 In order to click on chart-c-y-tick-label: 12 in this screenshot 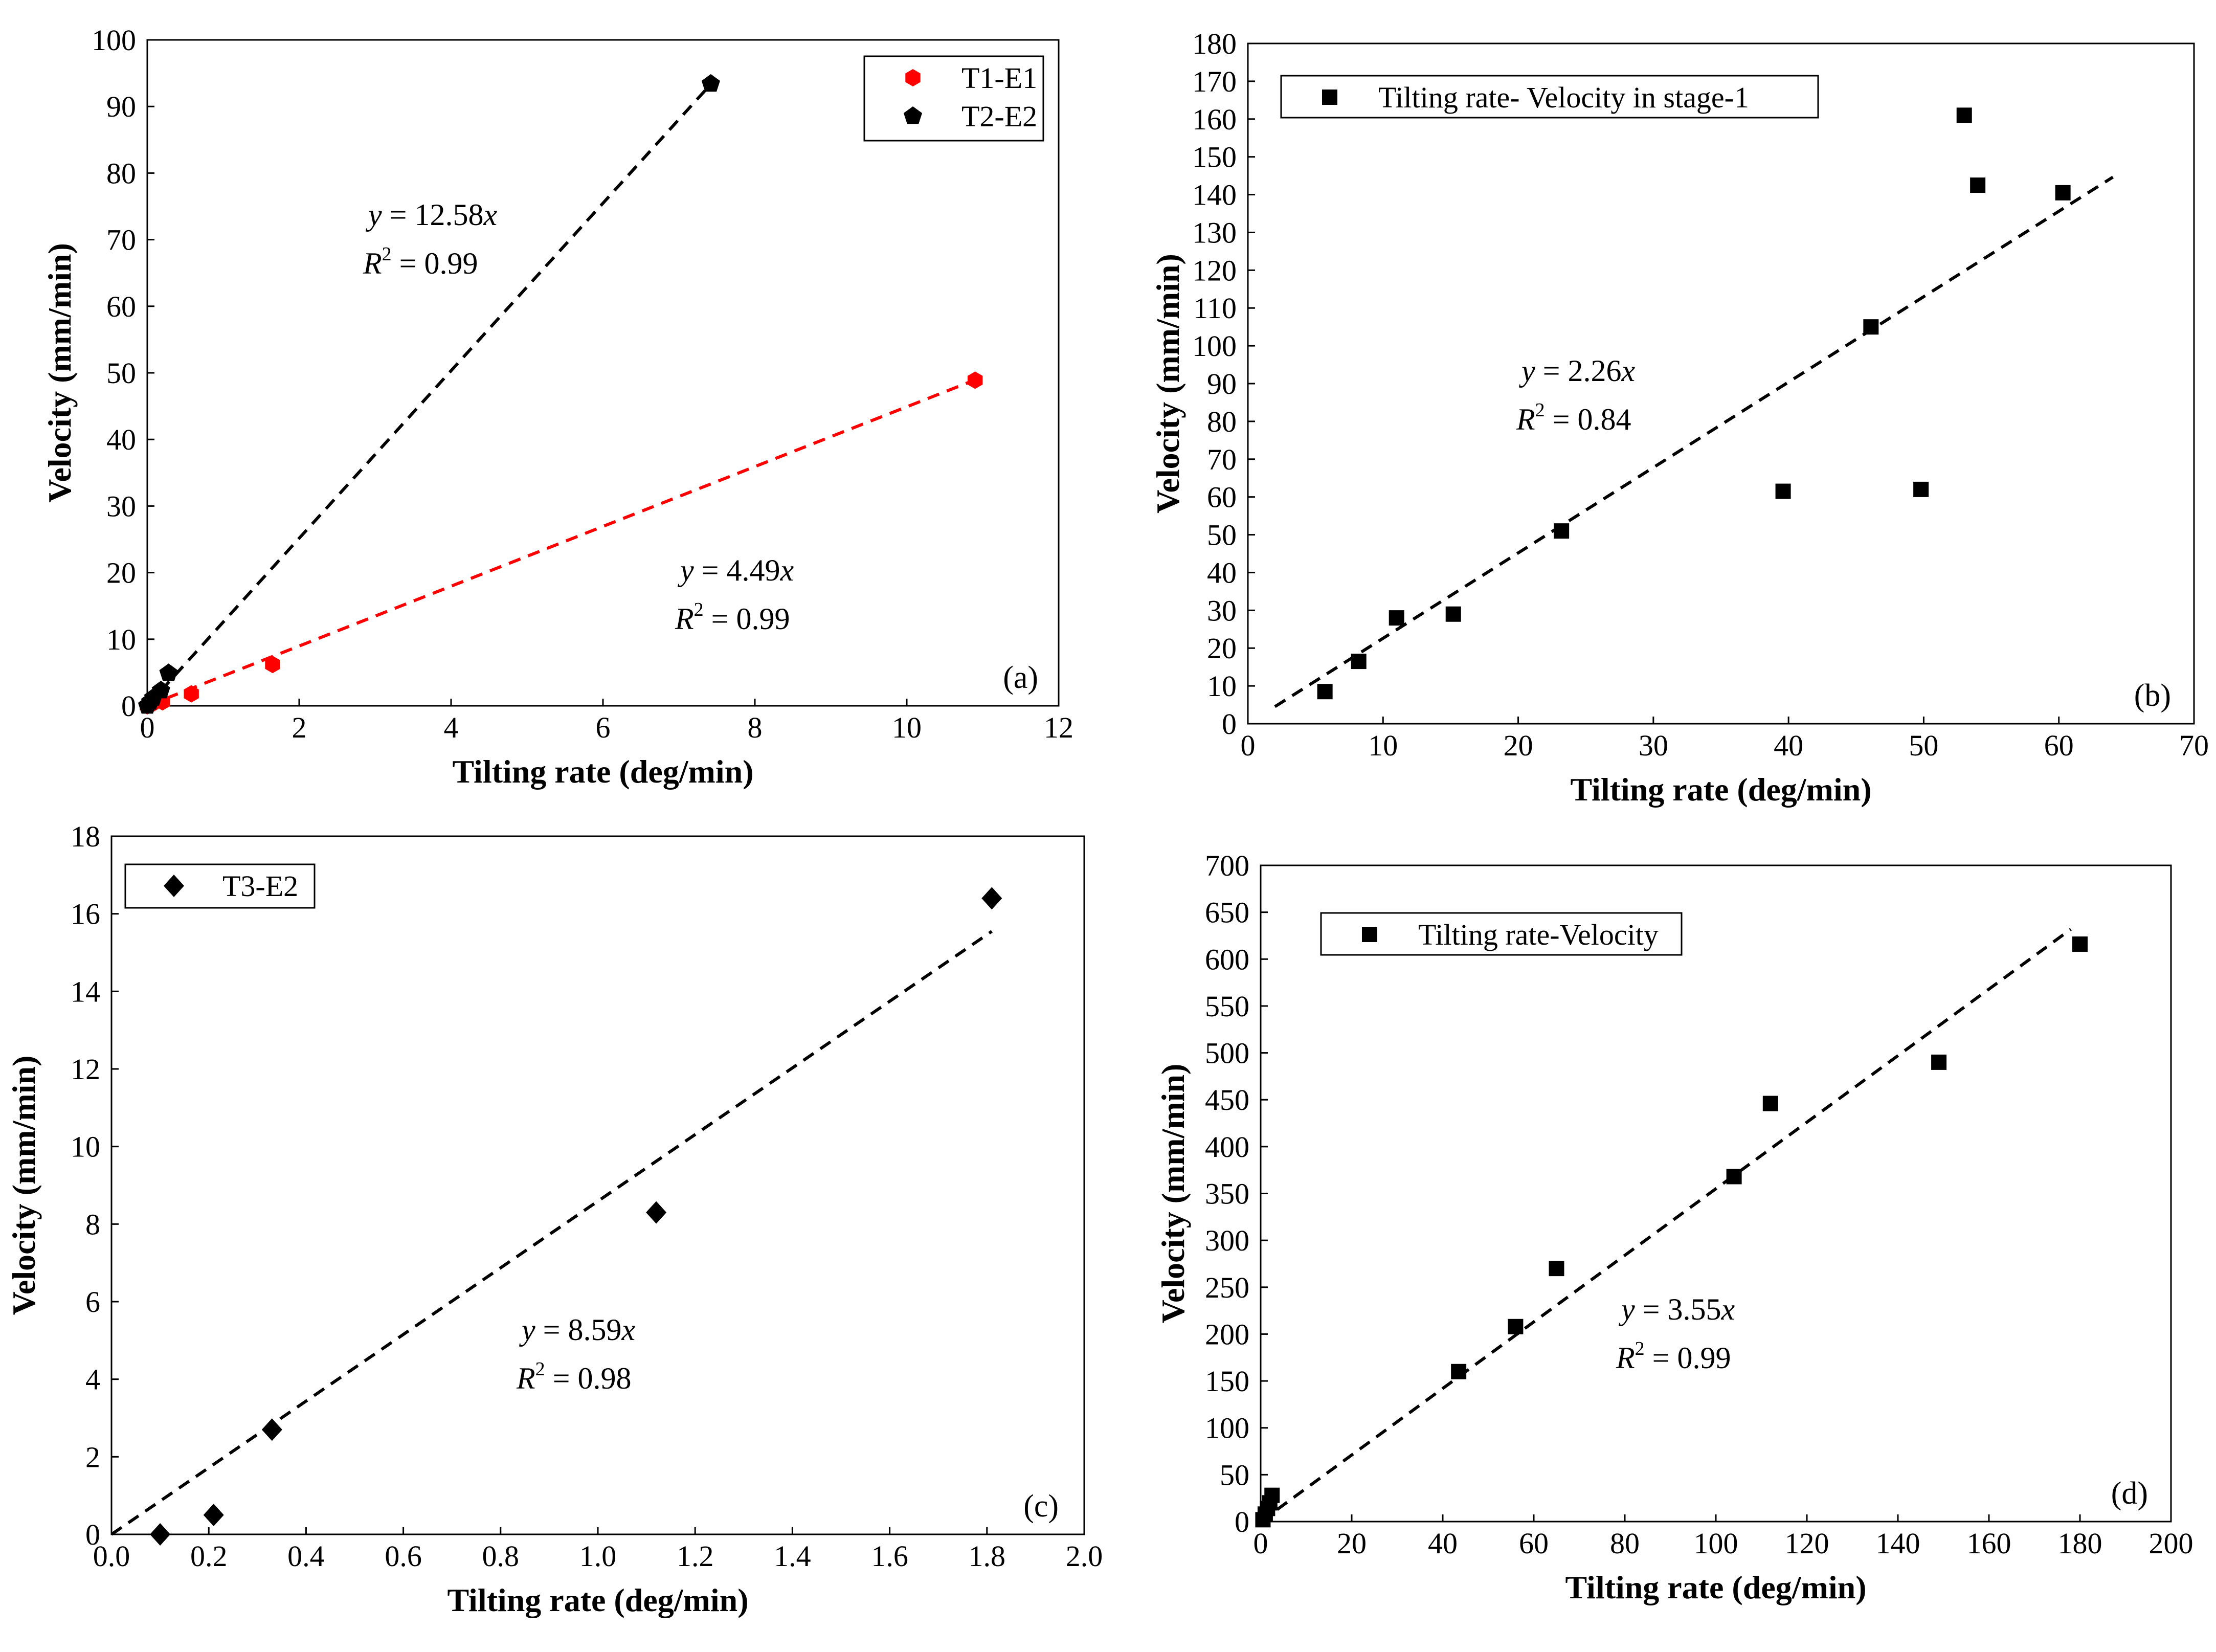, I will do `click(86, 1069)`.